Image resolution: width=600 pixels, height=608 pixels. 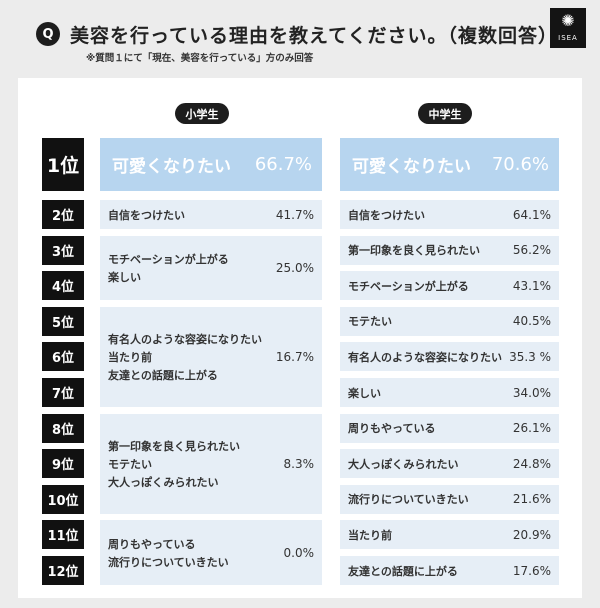 I want to click on sunburst-icon: ✺, so click(x=568, y=20).